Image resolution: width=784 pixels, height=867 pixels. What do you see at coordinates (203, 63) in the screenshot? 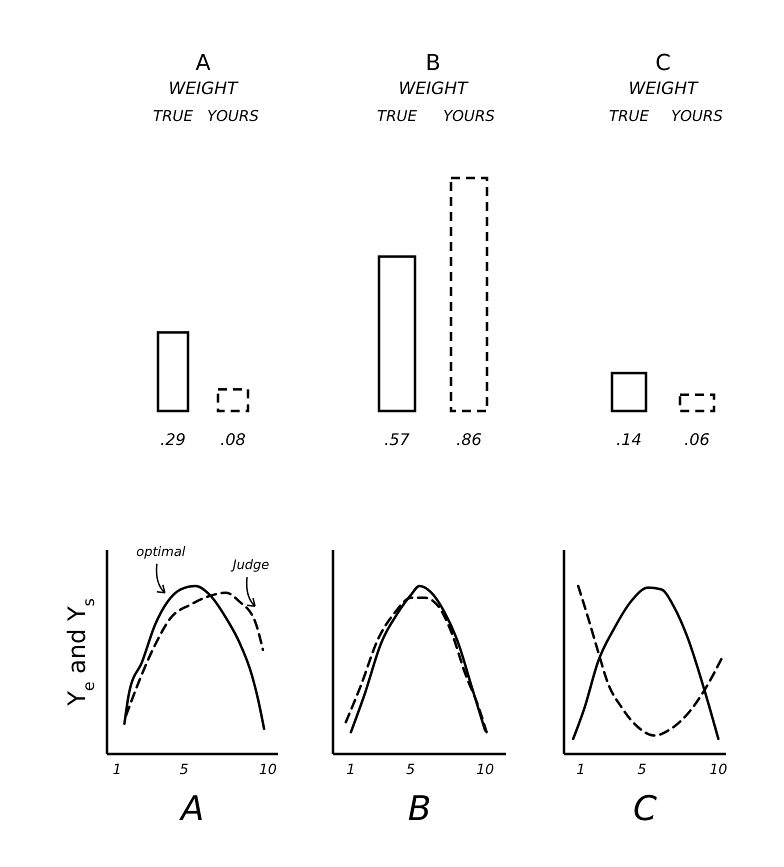
I see `chart-title: A` at bounding box center [203, 63].